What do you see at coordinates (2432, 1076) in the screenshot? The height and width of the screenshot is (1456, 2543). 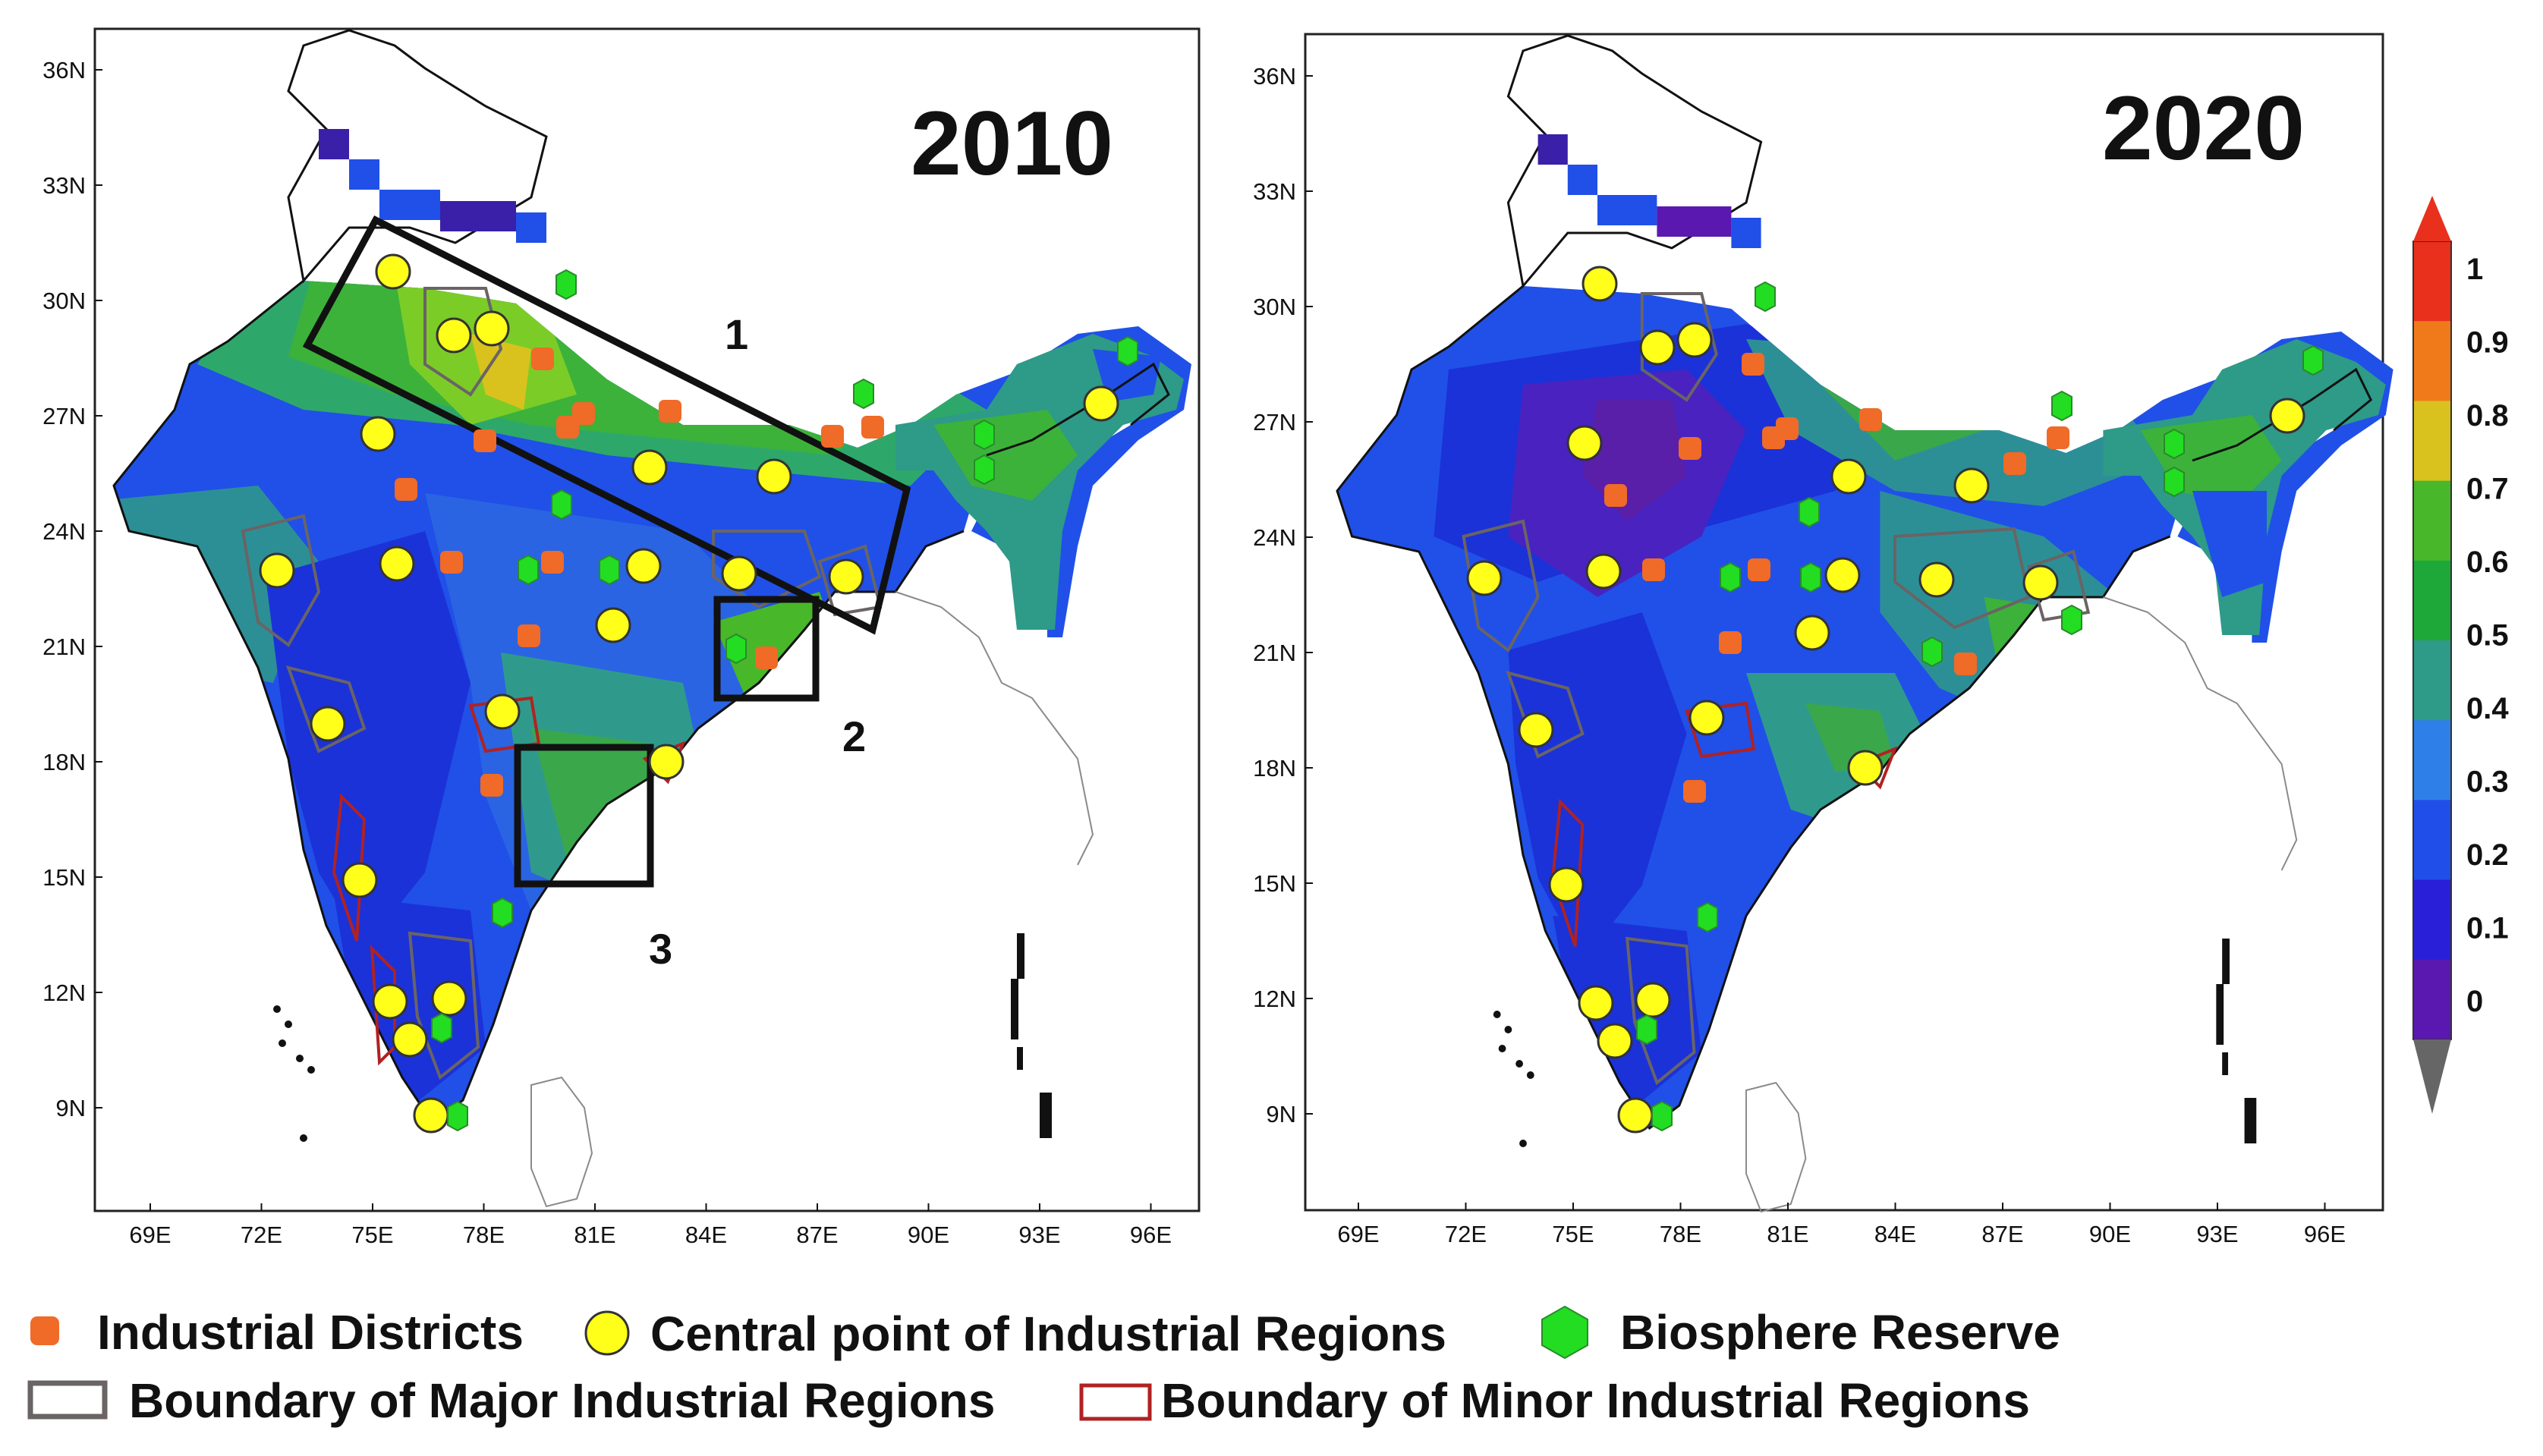 I see `colorbar-bottom-arrow` at bounding box center [2432, 1076].